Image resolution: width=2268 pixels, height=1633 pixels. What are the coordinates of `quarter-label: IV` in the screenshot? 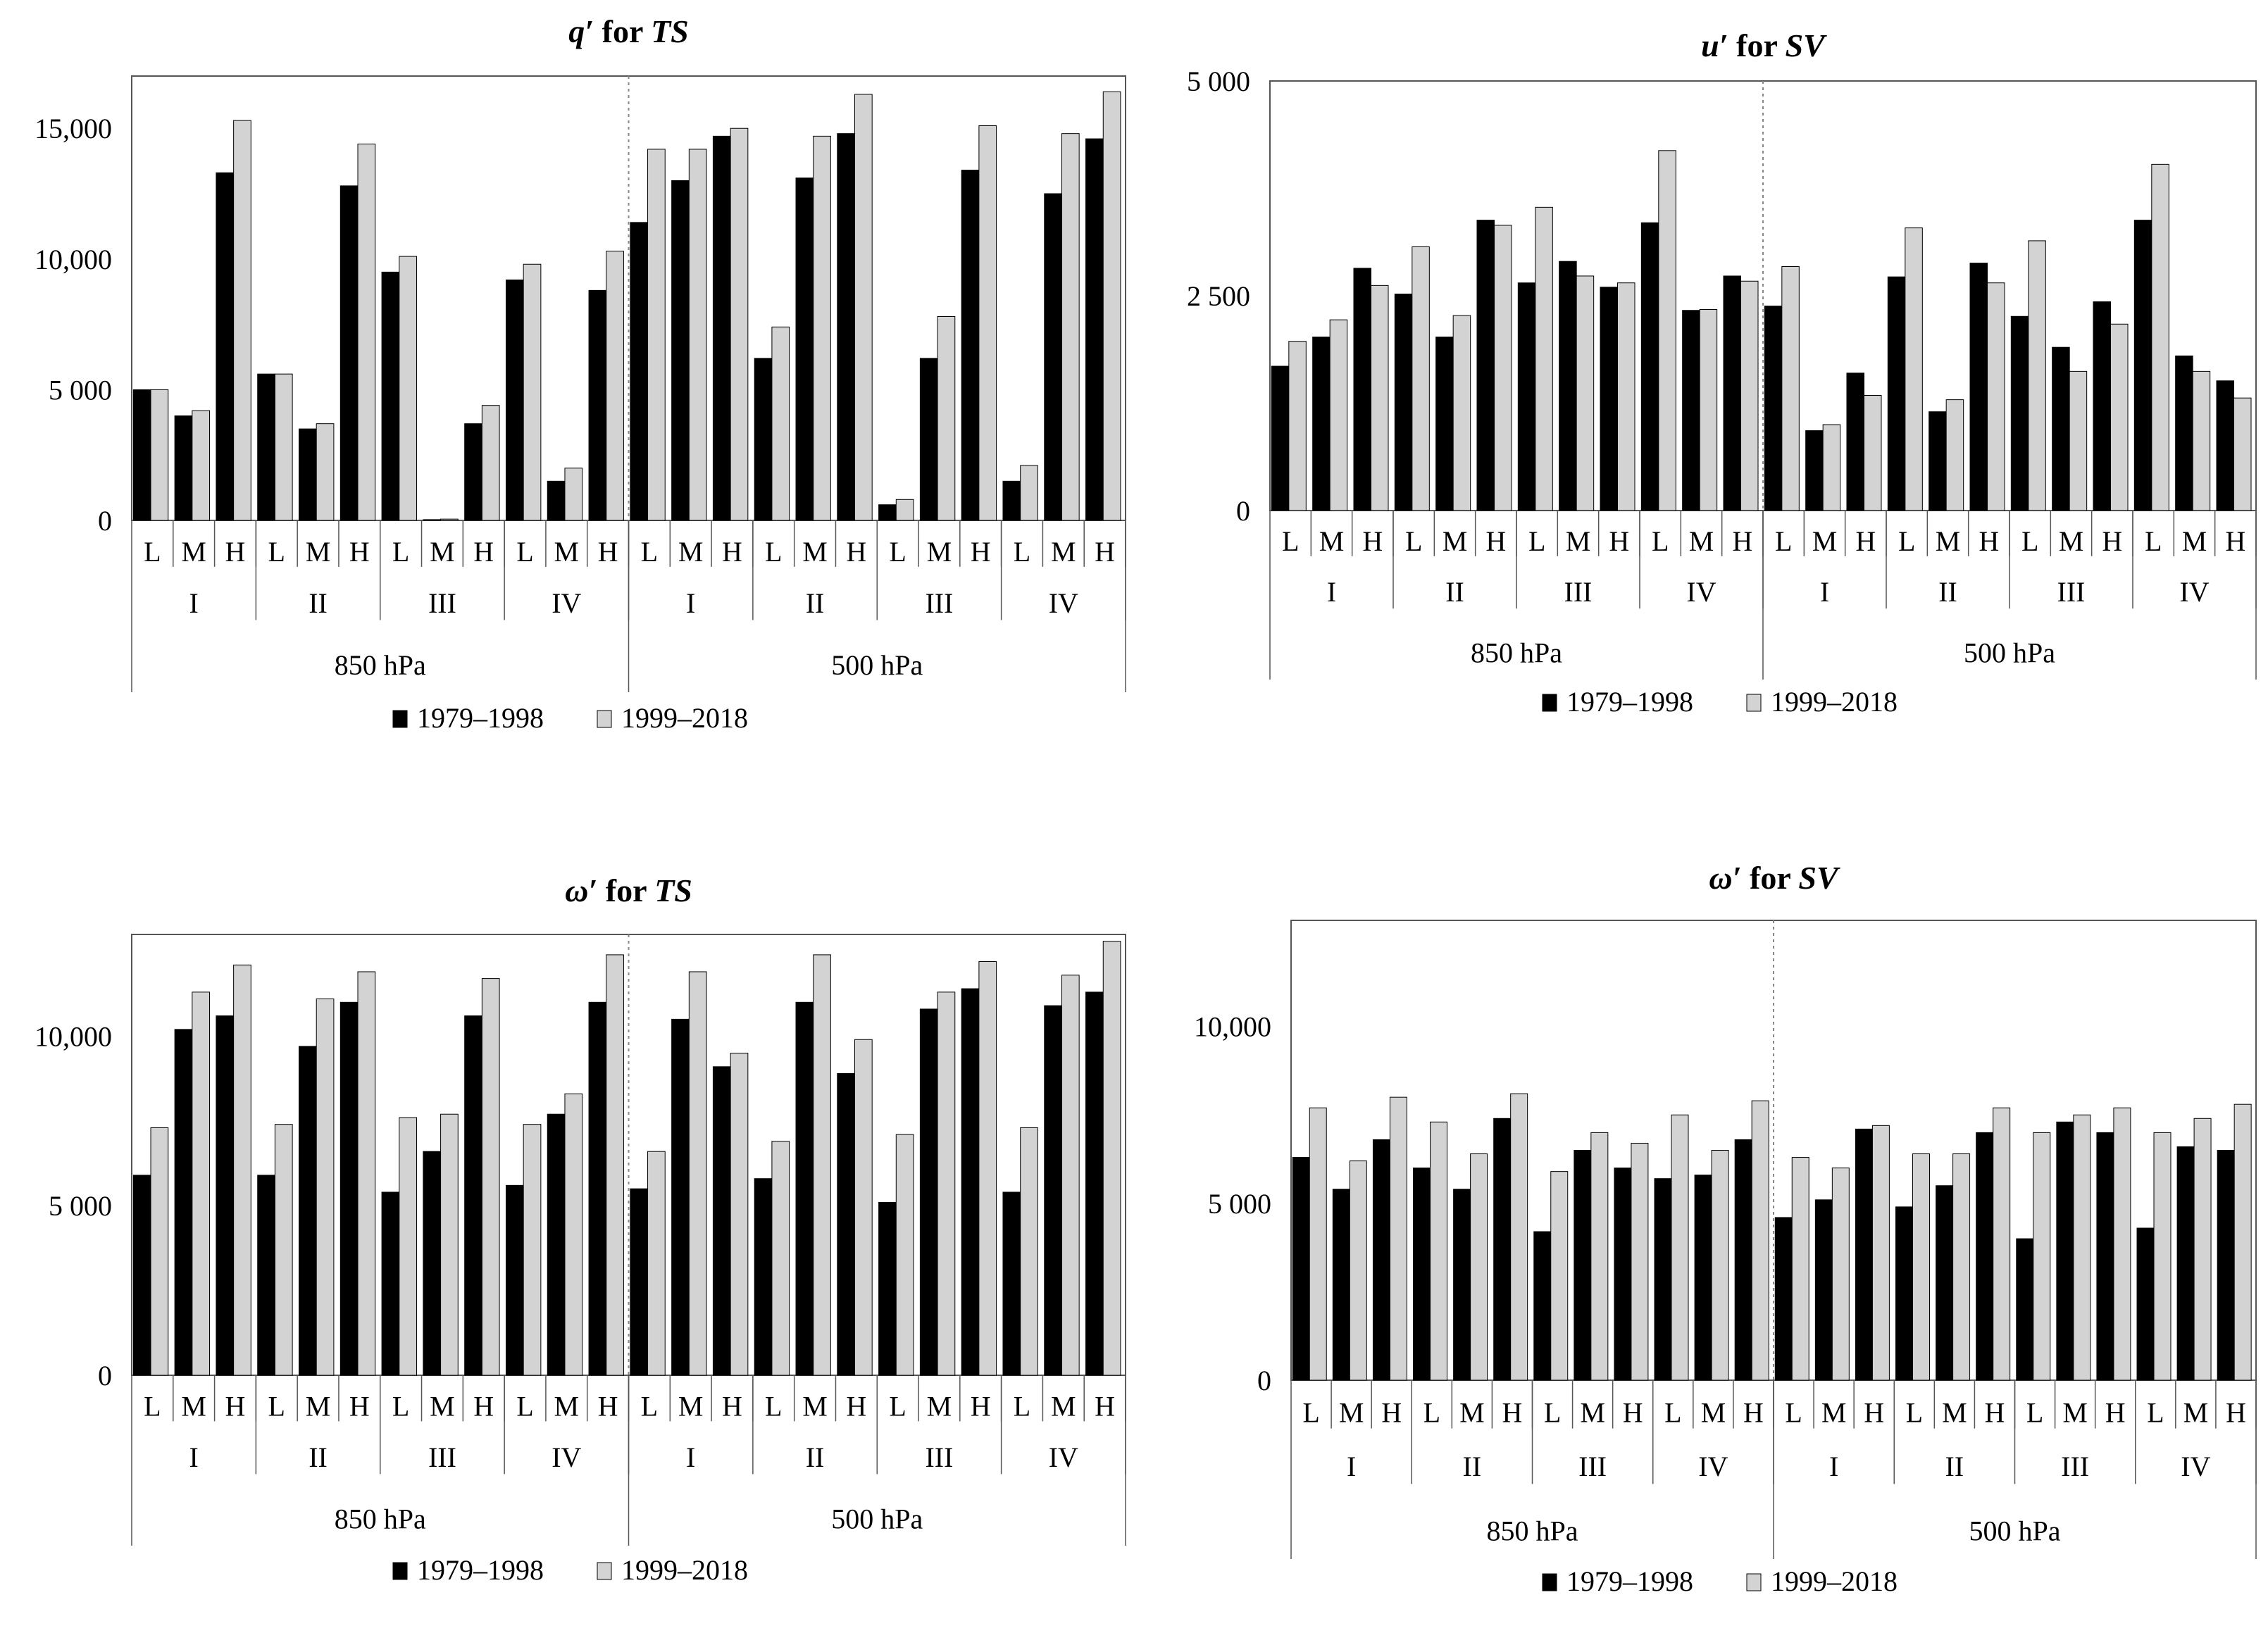 It's located at (1063, 1457).